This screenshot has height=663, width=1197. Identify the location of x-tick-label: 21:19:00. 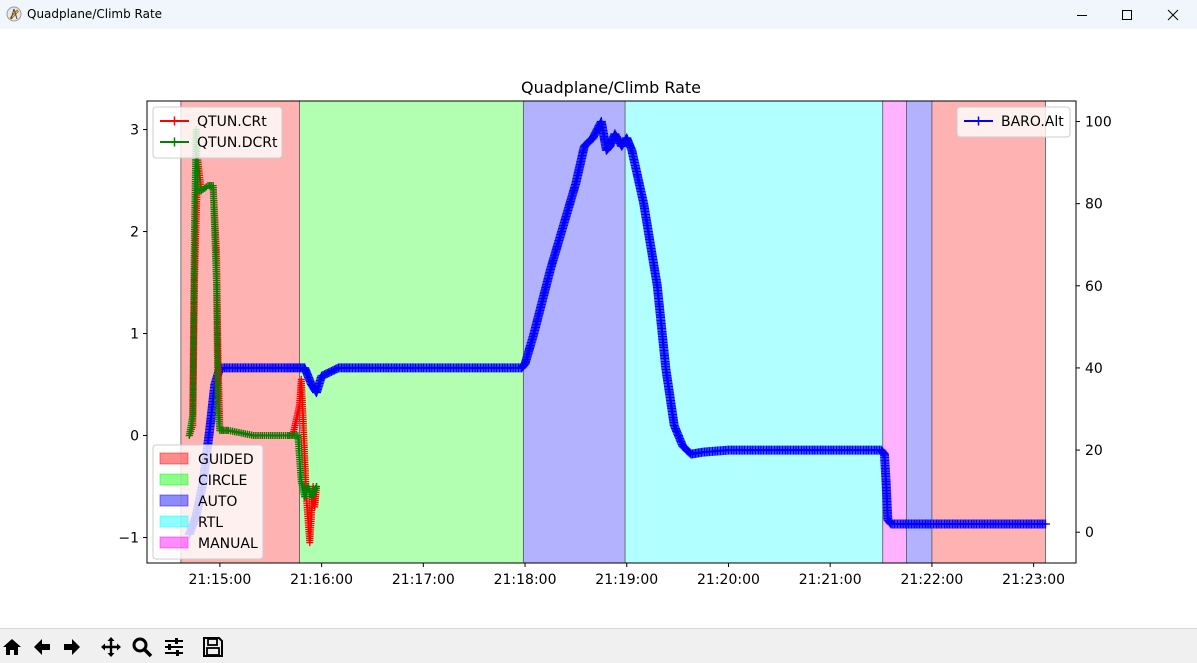
(626, 580).